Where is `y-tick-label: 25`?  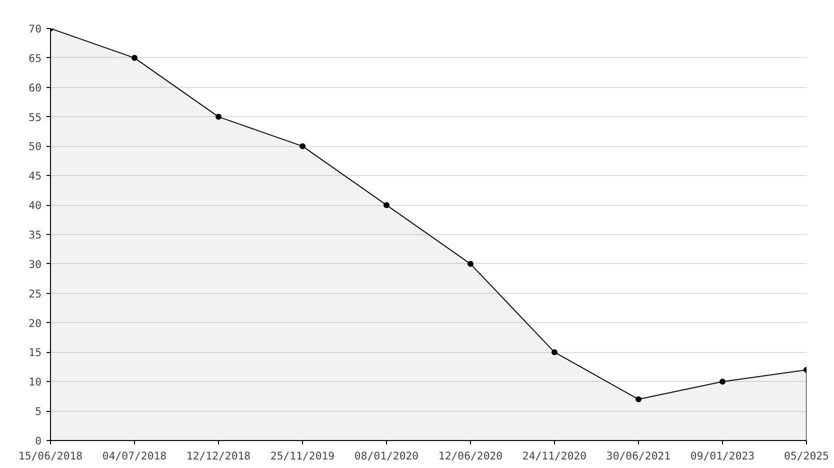 y-tick-label: 25 is located at coordinates (35, 293).